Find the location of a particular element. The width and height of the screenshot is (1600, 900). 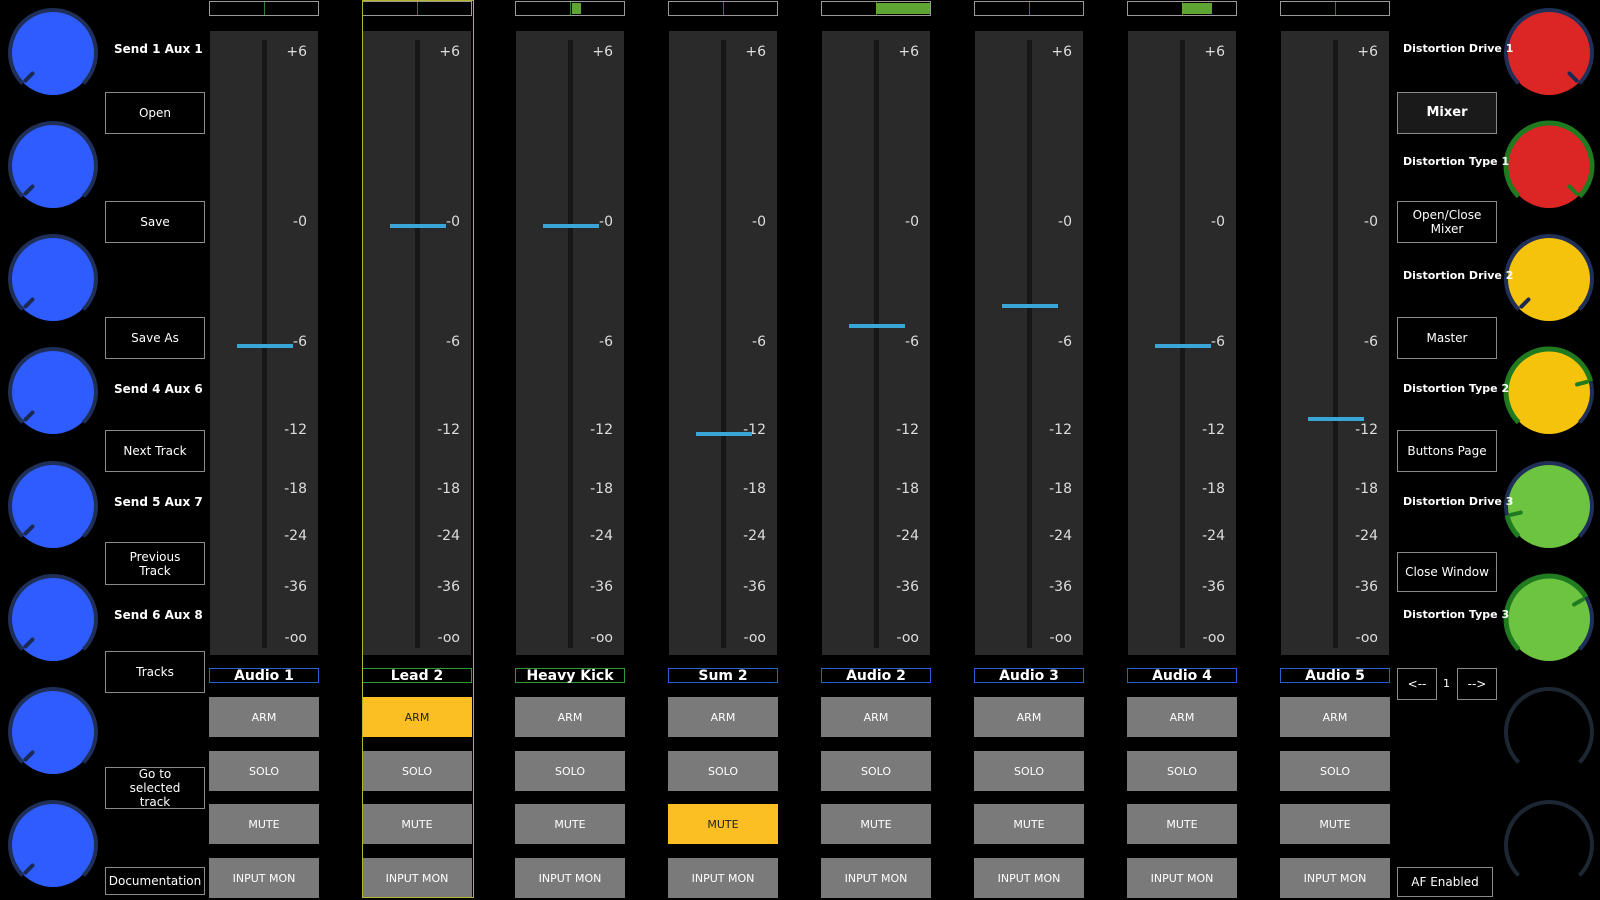

scale-label: -6 is located at coordinates (453, 342).